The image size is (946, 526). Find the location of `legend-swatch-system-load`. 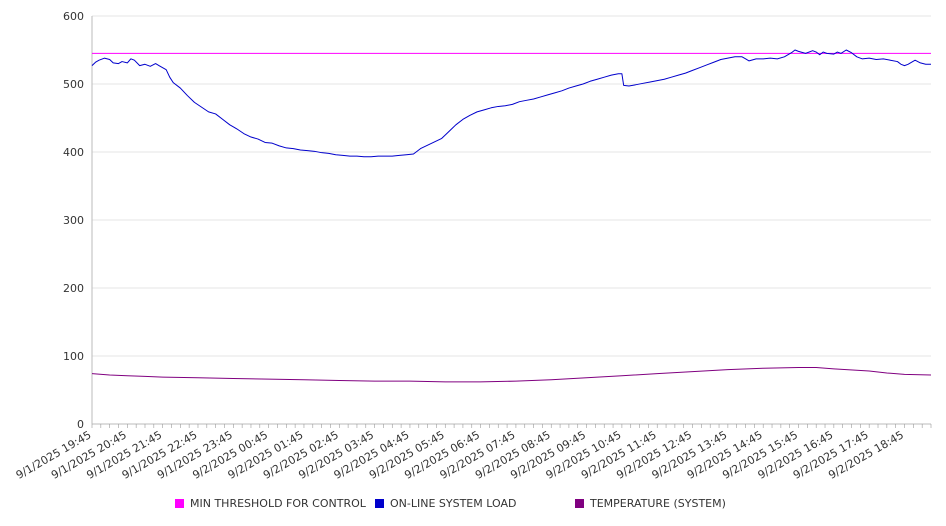

legend-swatch-system-load is located at coordinates (379, 503).